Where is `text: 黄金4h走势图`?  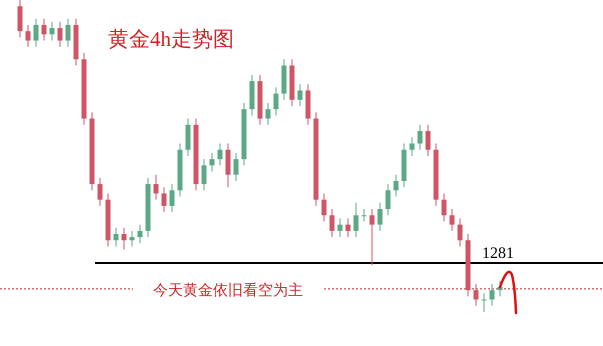
text: 黄金4h走势图 is located at coordinates (171, 39).